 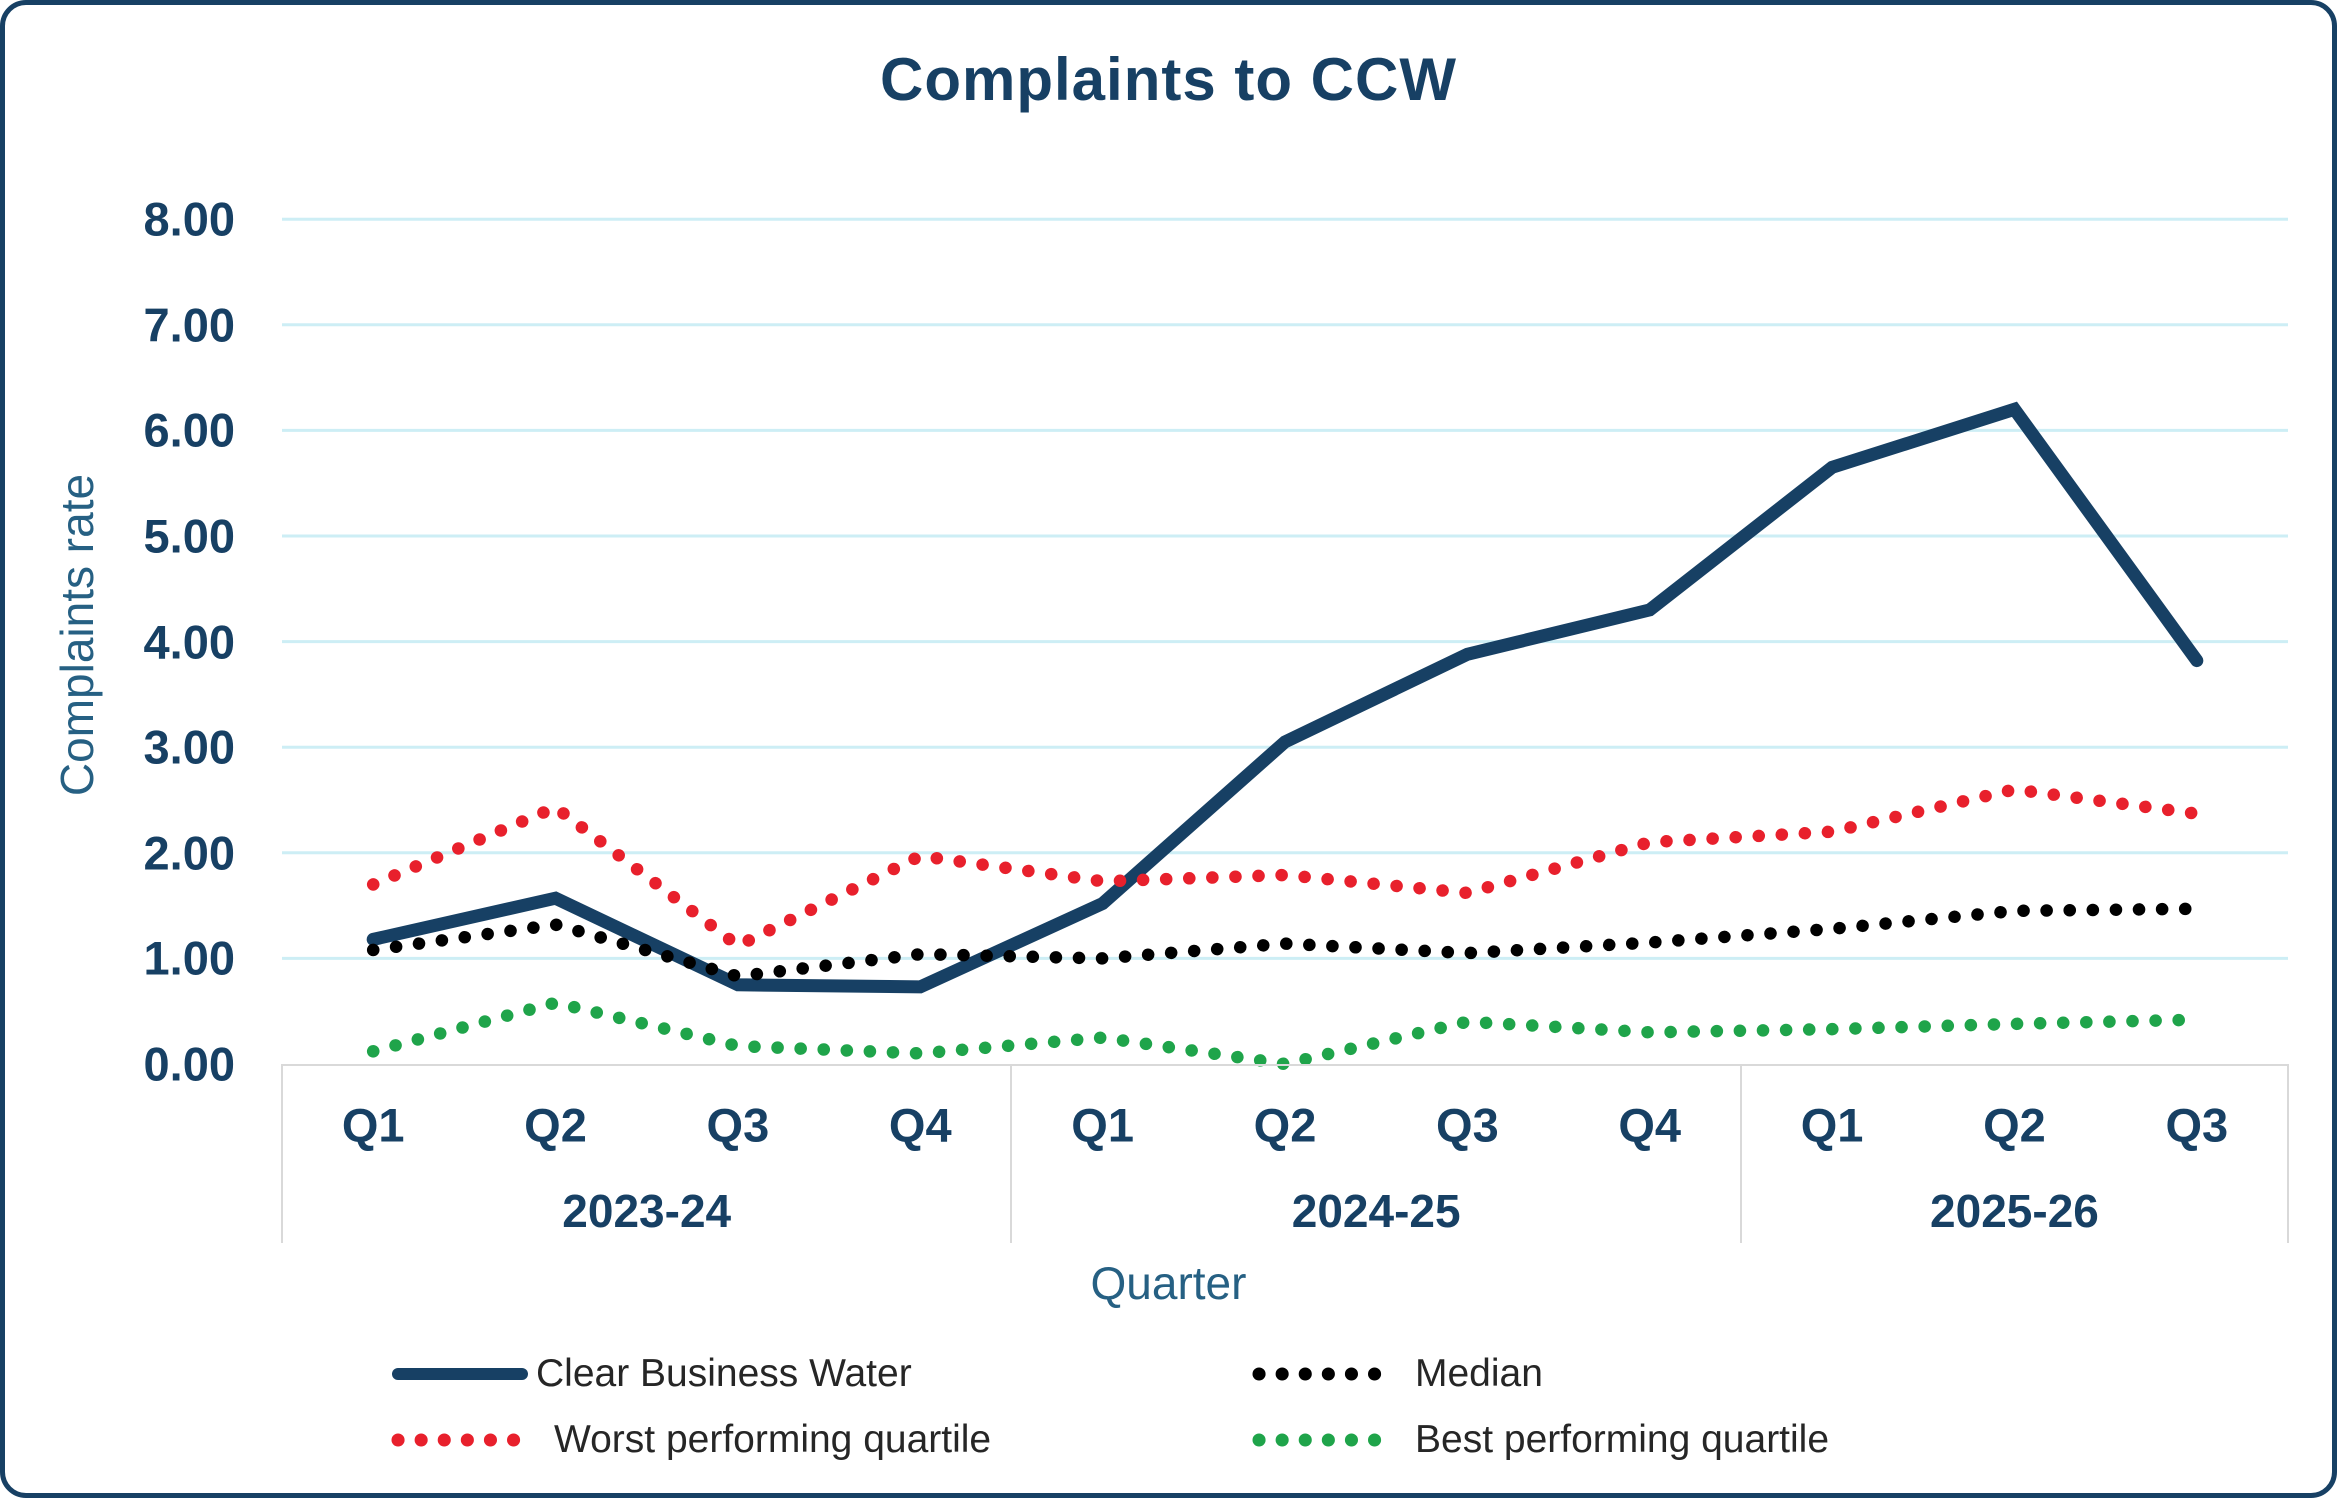 What do you see at coordinates (189, 958) in the screenshot?
I see `y-tick-label: 1.00` at bounding box center [189, 958].